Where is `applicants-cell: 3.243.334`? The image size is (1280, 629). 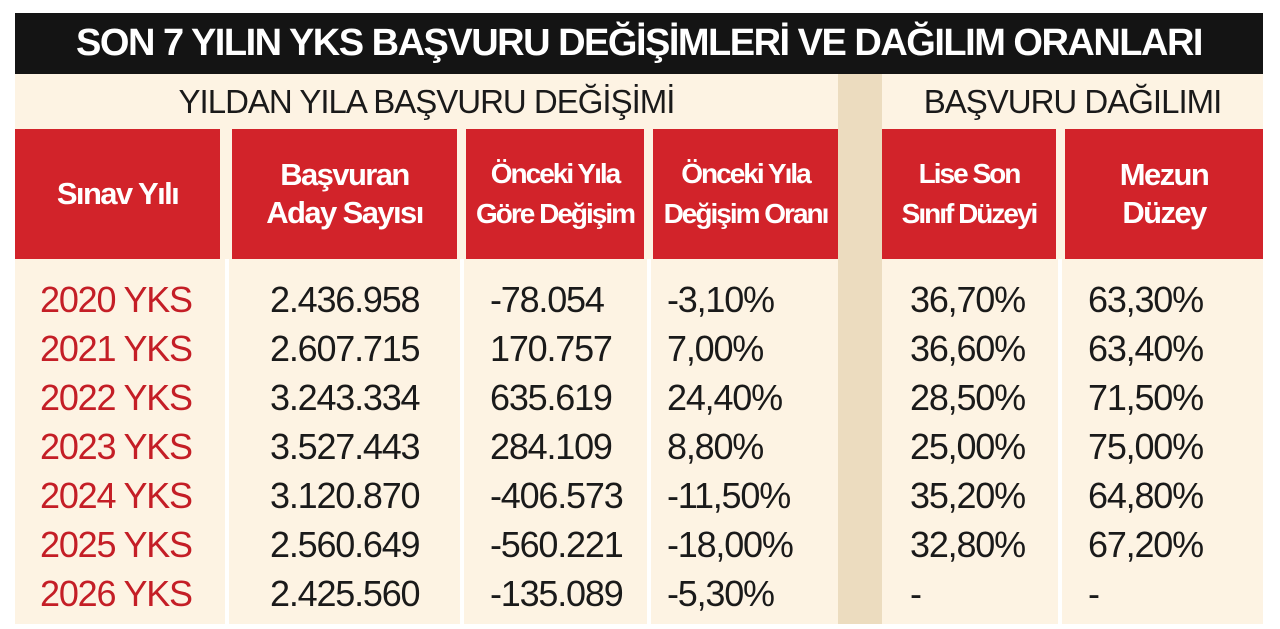
applicants-cell: 3.243.334 is located at coordinates (345, 397).